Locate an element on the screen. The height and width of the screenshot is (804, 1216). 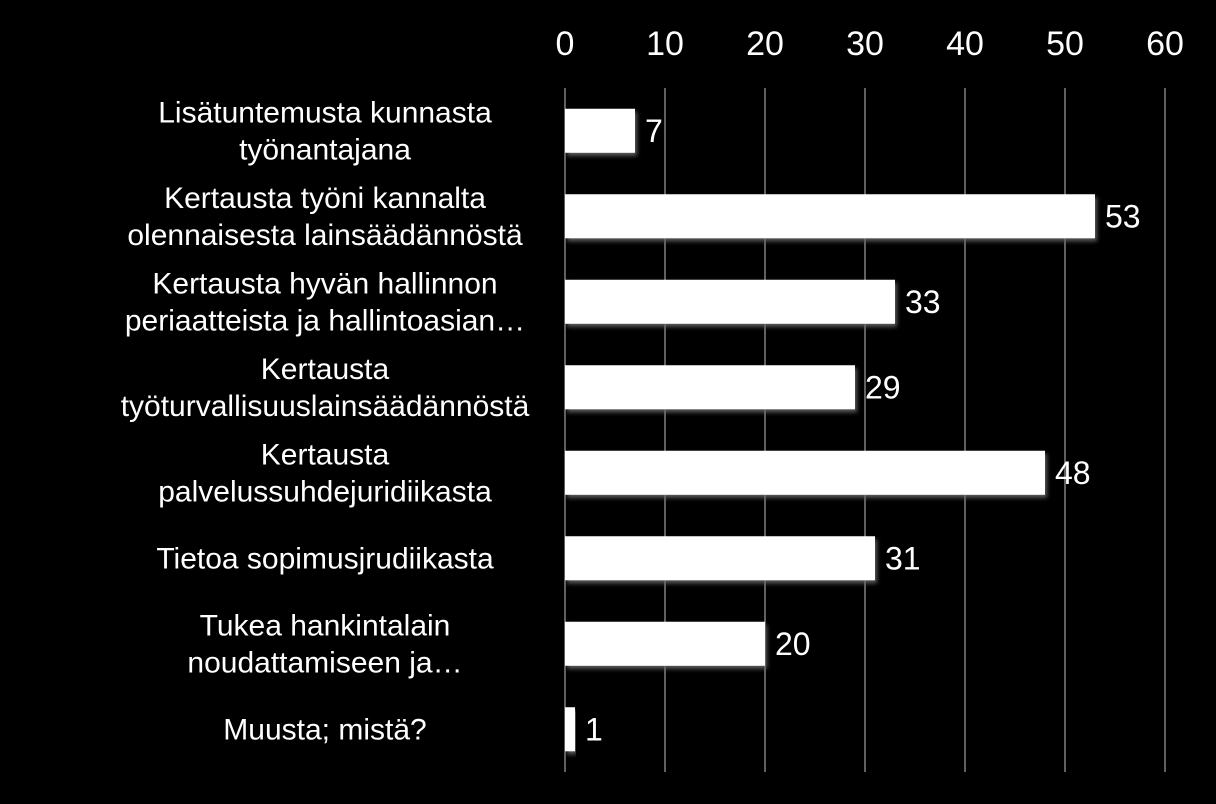
category-label: Lisätuntemusta kunnasta is located at coordinates (325, 112).